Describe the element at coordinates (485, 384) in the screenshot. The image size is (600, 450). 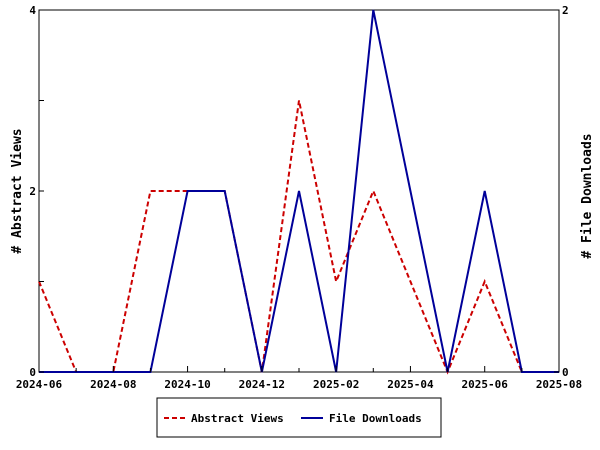
I see `x-tick-label: 2025-06` at that location.